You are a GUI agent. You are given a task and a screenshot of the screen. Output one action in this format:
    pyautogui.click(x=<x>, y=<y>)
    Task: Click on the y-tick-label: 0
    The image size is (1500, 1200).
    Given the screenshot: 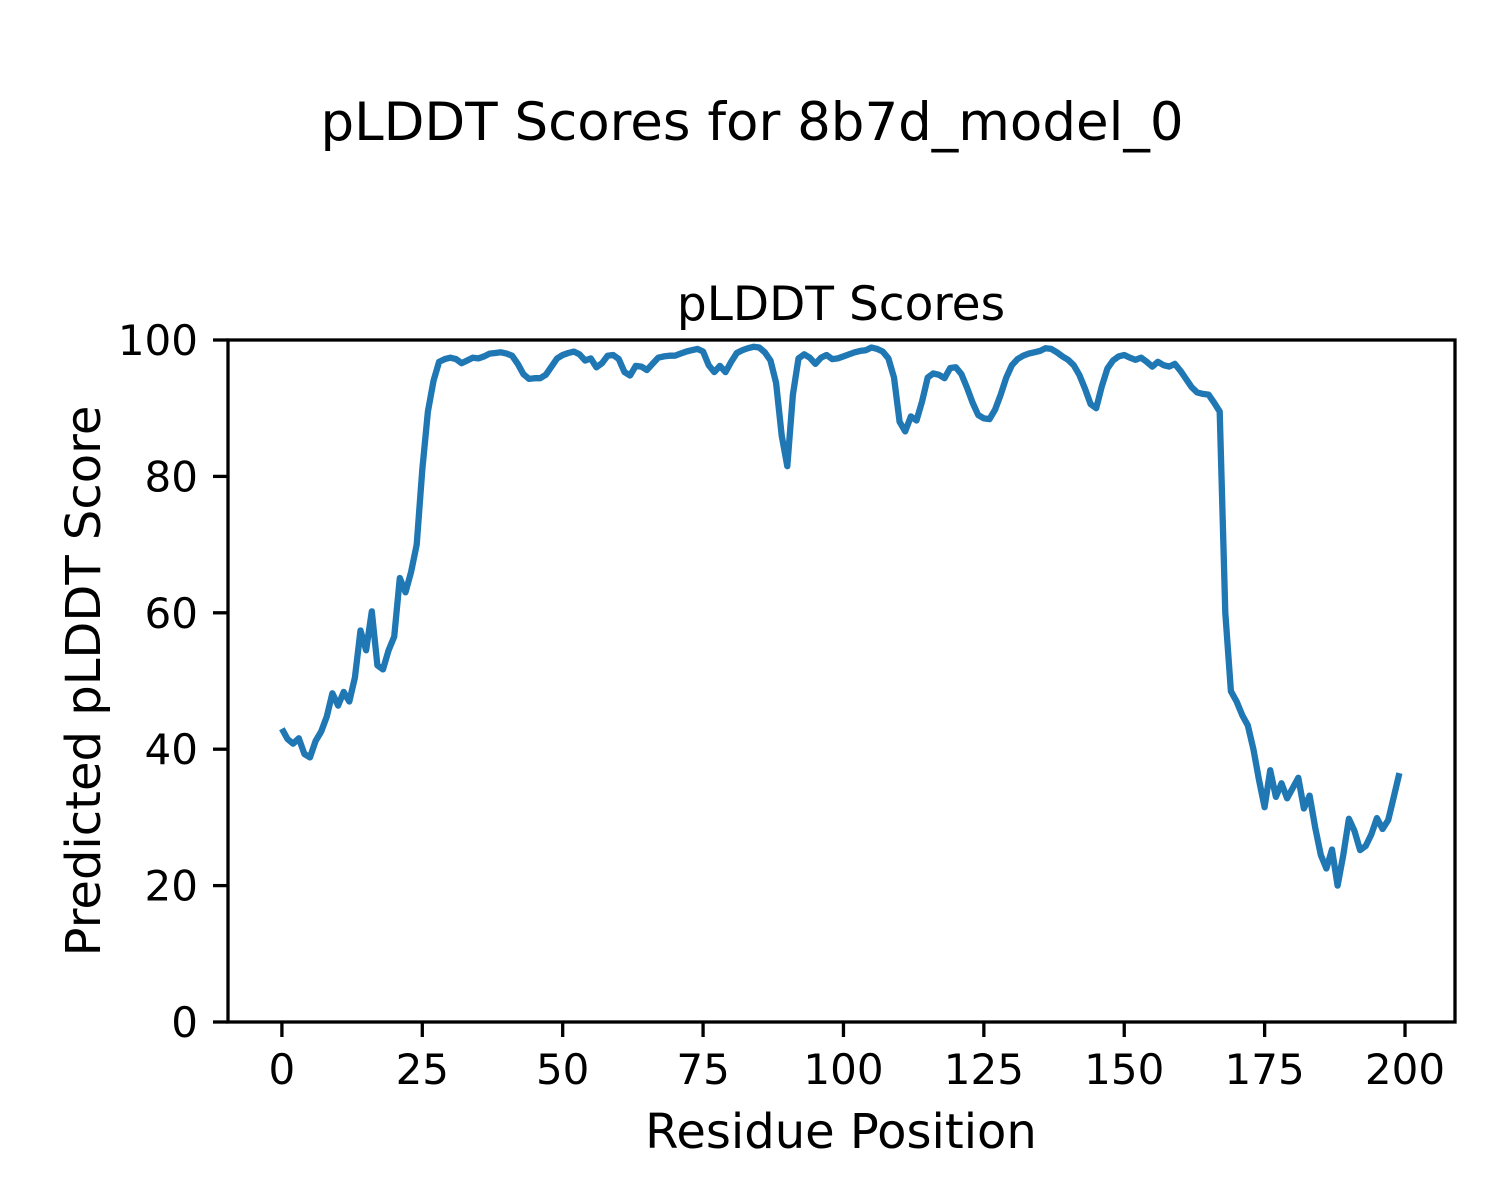 What is the action you would take?
    pyautogui.click(x=184, y=1022)
    